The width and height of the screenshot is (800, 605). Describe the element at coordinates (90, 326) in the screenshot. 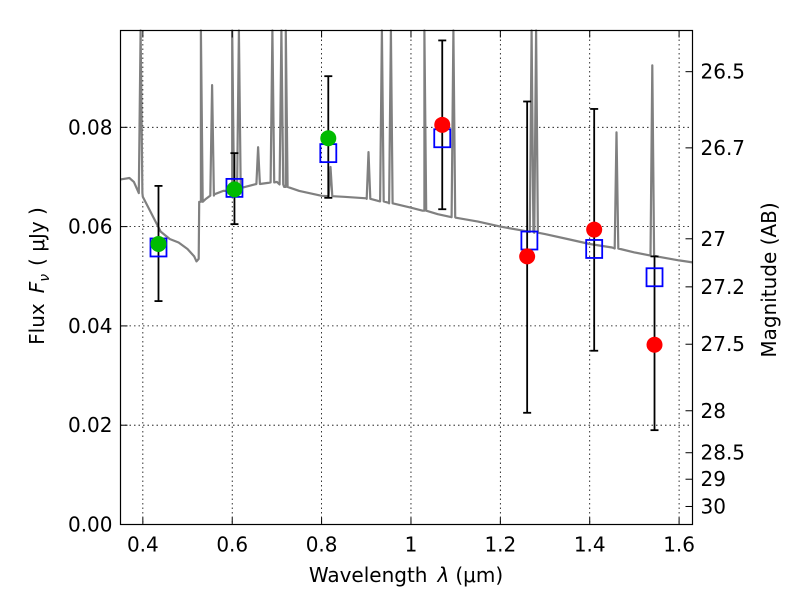

I see `y-tick-label: 0.04` at that location.